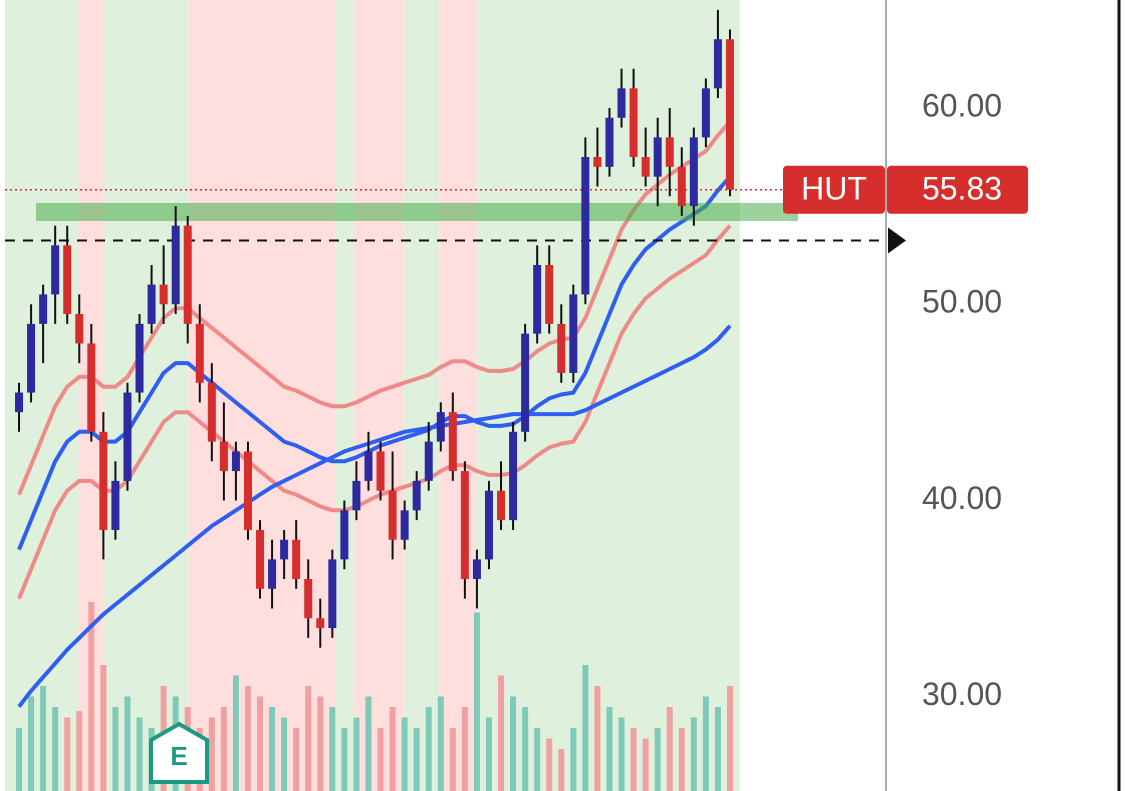  What do you see at coordinates (962, 105) in the screenshot?
I see `y-tick-label: 60.00` at bounding box center [962, 105].